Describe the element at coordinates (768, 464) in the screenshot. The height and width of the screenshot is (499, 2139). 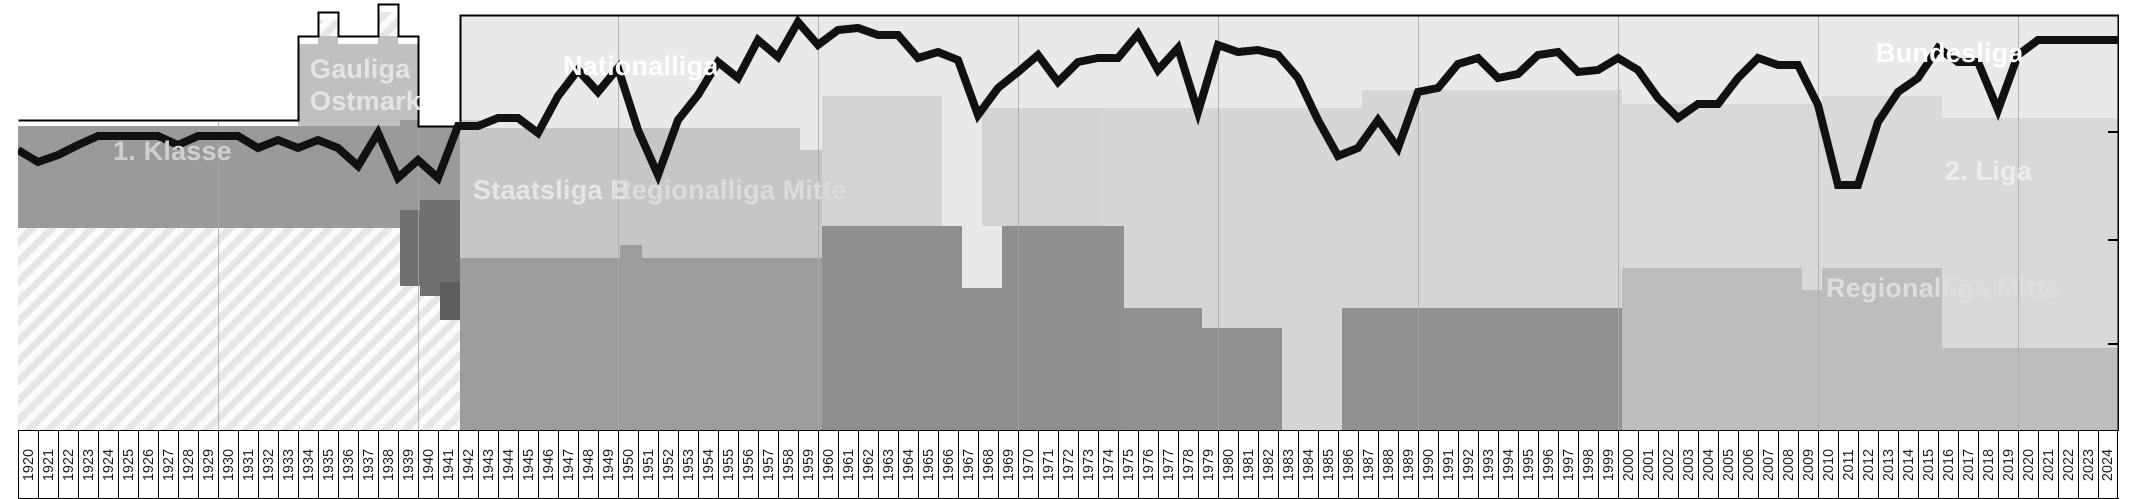
I see `x-axis-tick-label: 1957` at that location.